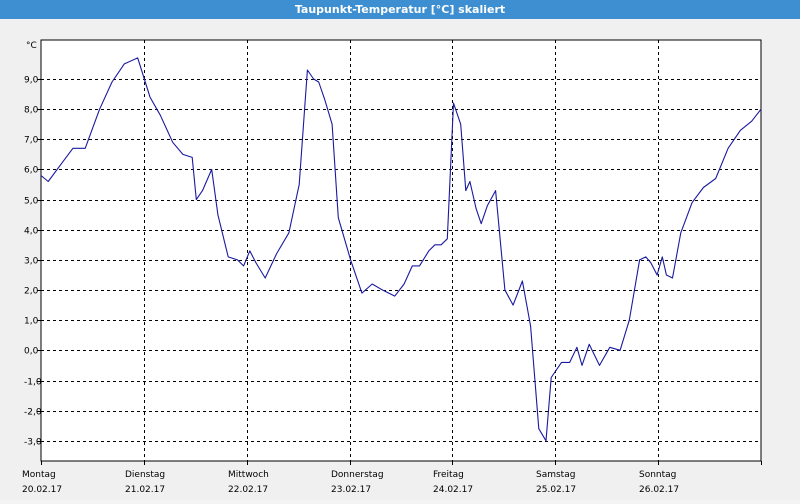 The height and width of the screenshot is (504, 800). What do you see at coordinates (31, 171) in the screenshot?
I see `y-tick-label: 6,0` at bounding box center [31, 171].